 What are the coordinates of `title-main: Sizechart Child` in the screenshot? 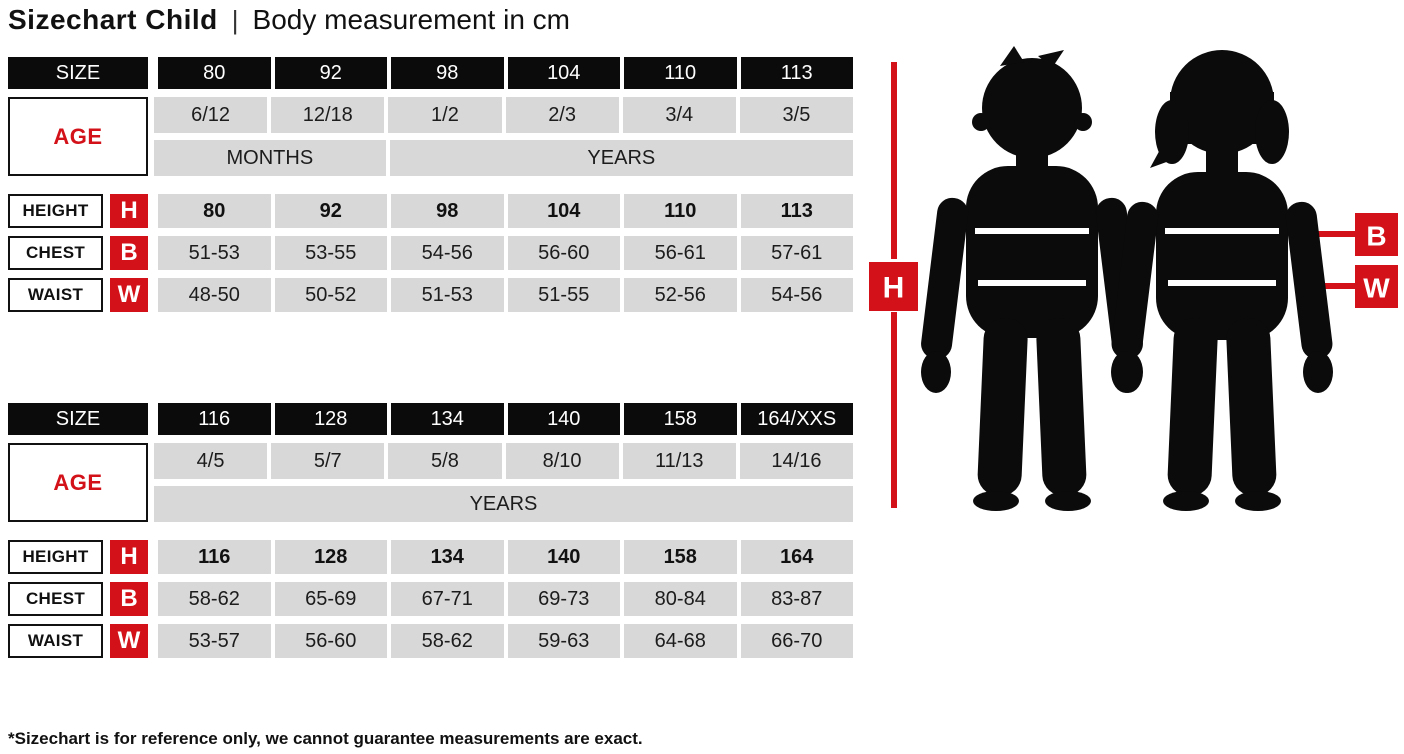 It's located at (113, 19).